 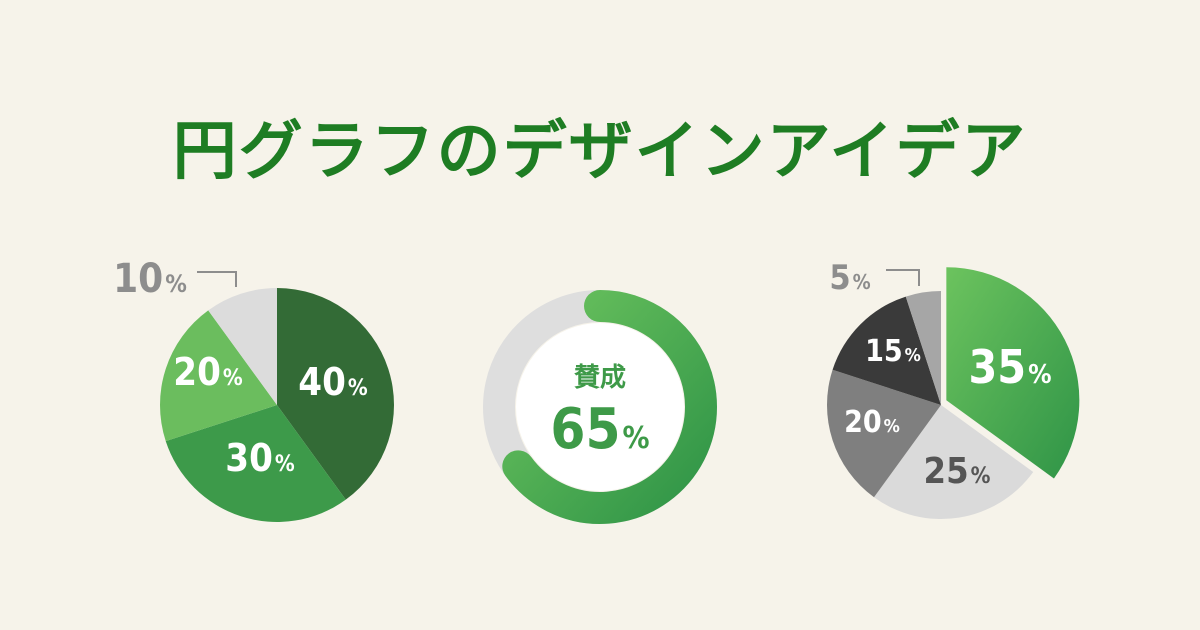 I want to click on pie-right-slice-label: 20%, so click(x=872, y=422).